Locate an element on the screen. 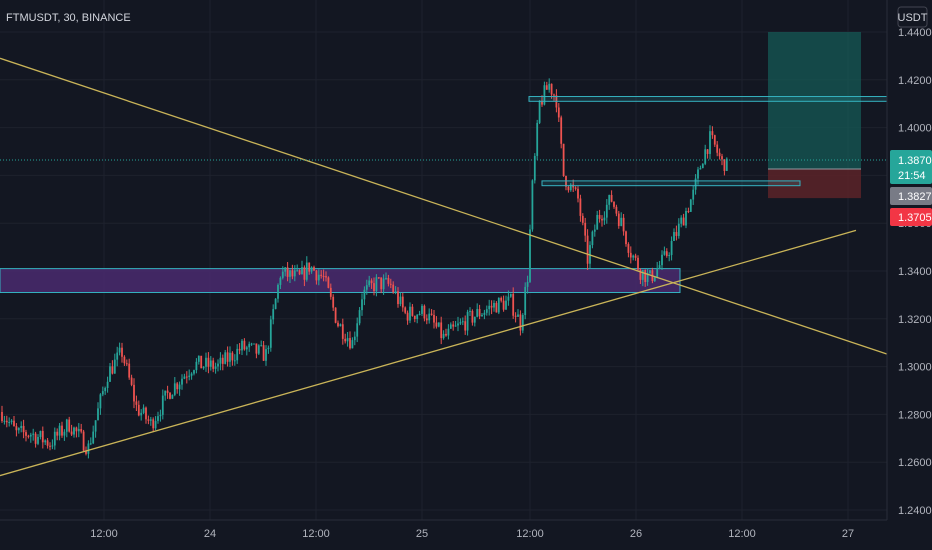 The image size is (932, 550). resistance-box is located at coordinates (710, 99).